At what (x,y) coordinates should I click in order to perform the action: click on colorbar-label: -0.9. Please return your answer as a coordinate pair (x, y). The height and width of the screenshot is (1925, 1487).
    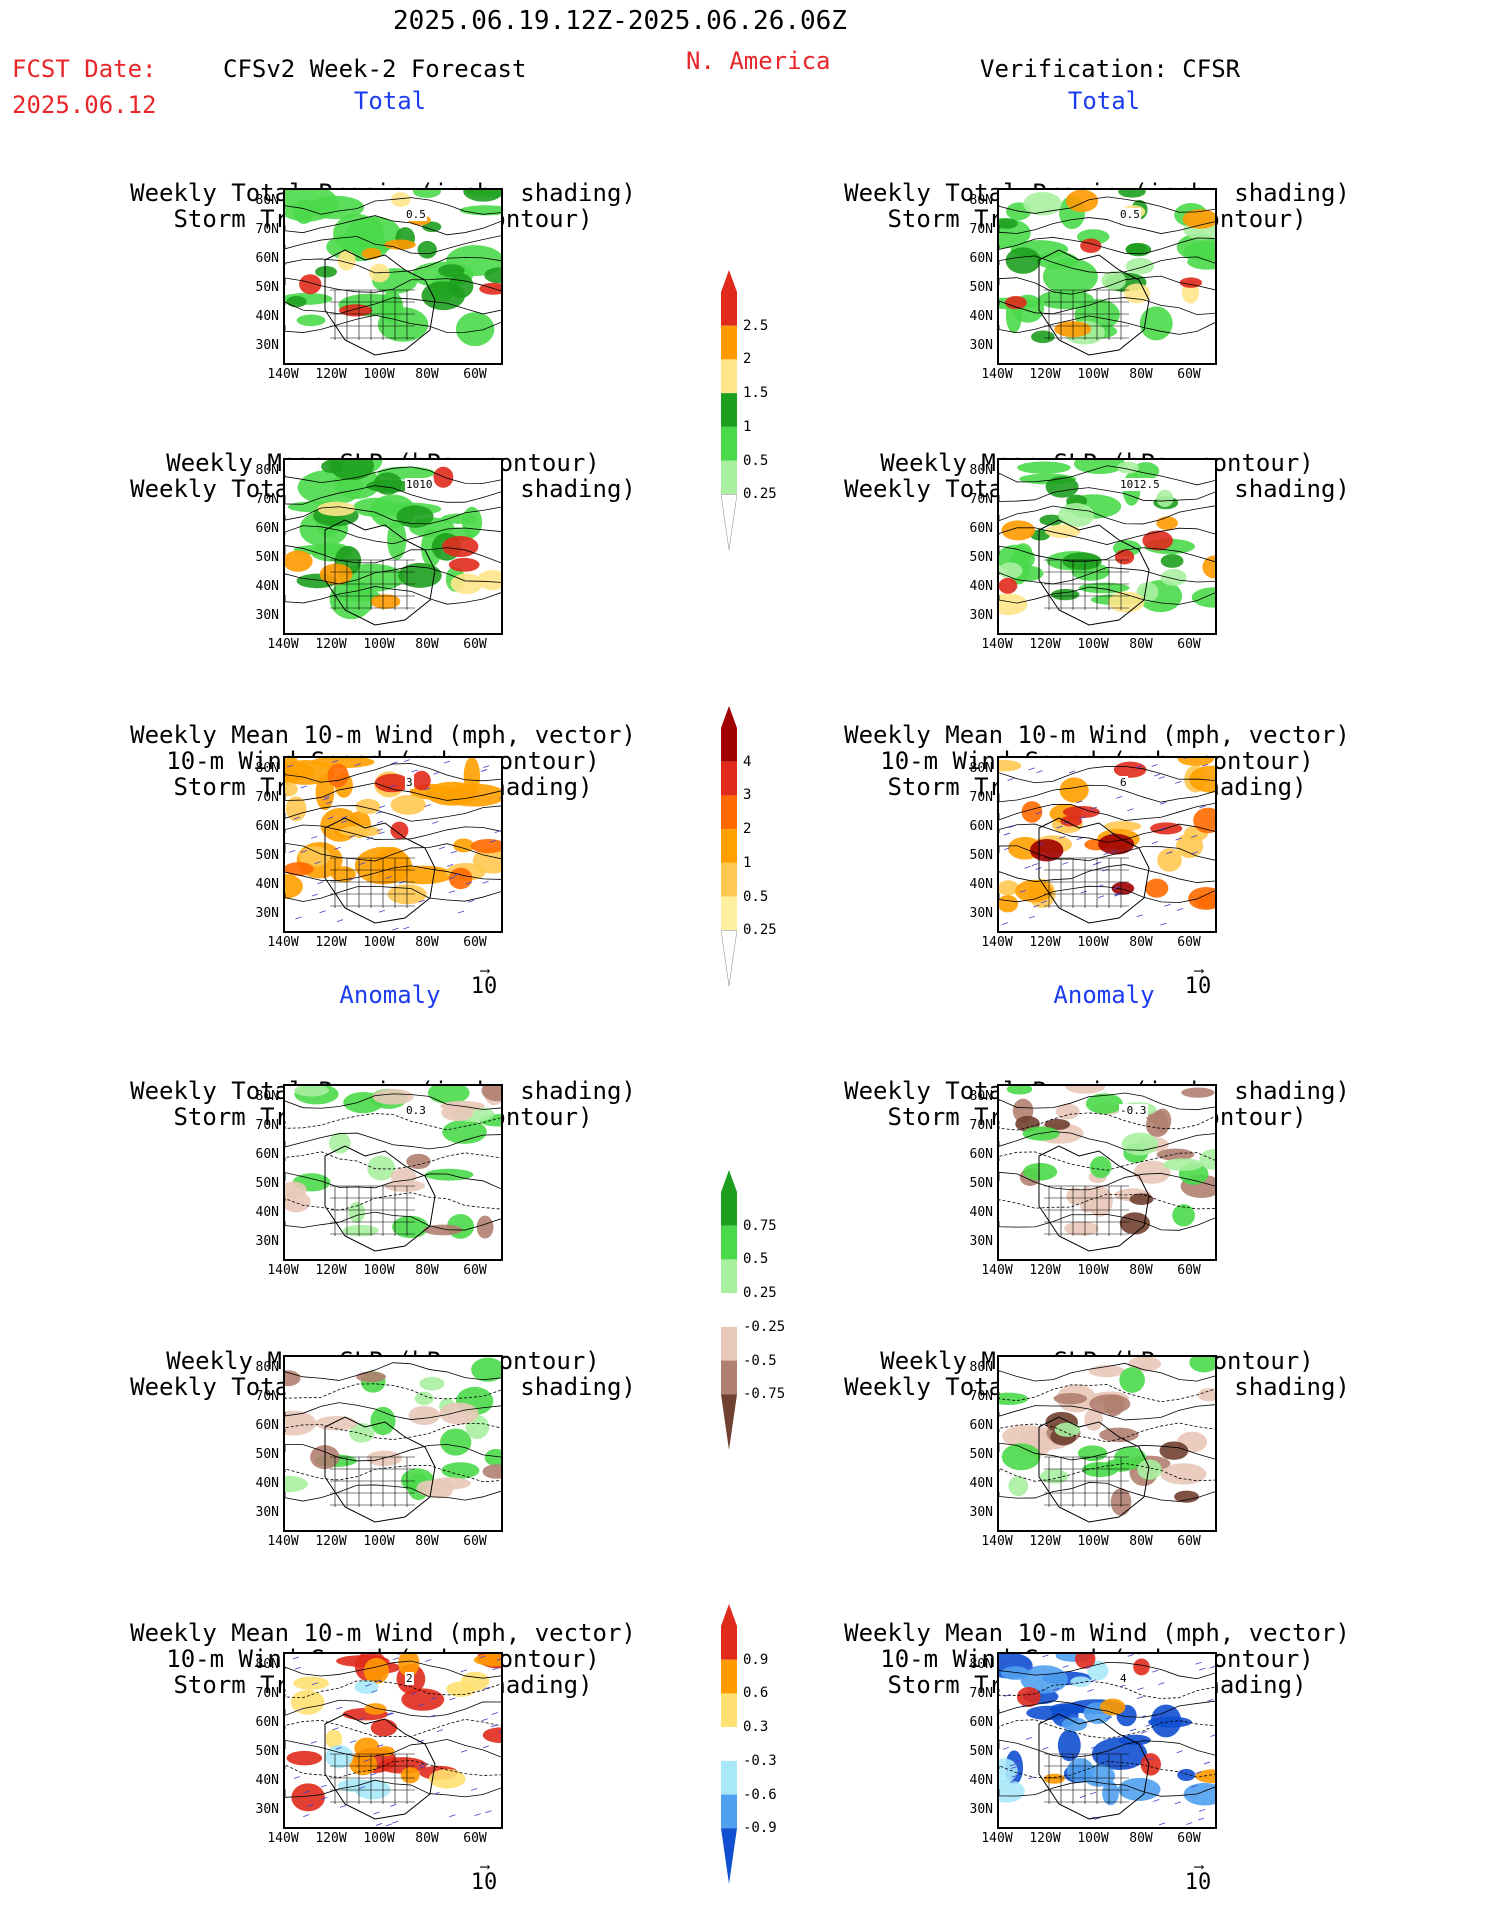
    Looking at the image, I should click on (760, 1828).